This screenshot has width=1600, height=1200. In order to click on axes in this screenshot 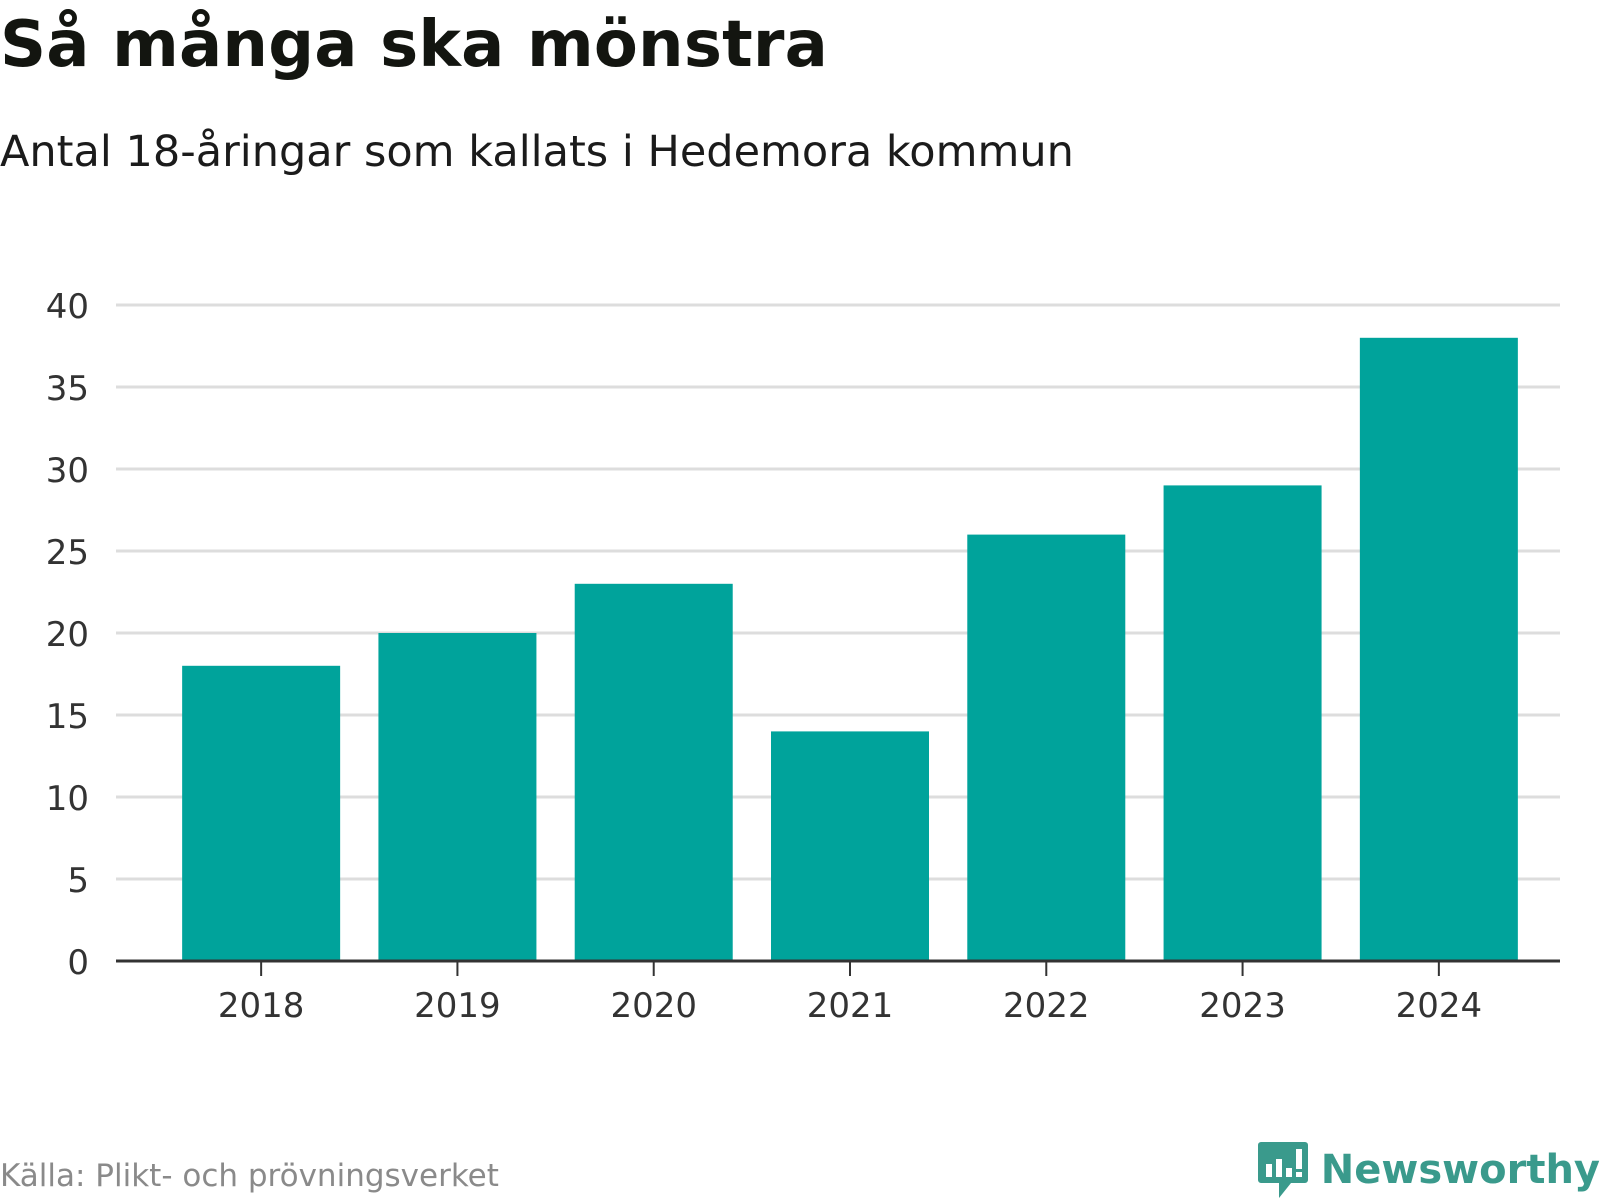, I will do `click(838, 967)`.